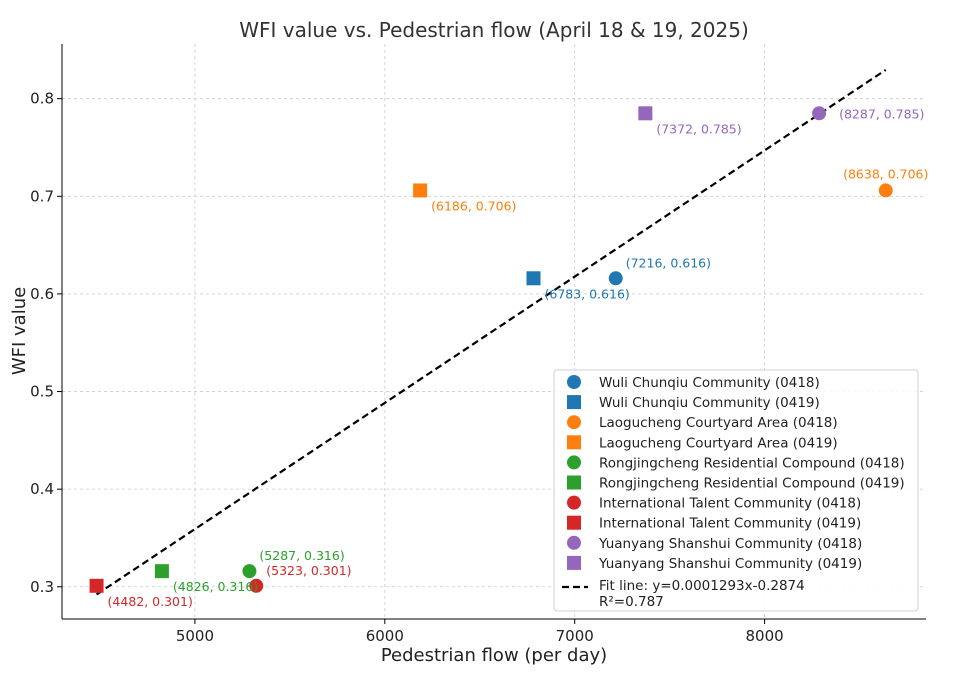 This screenshot has height=673, width=964. Describe the element at coordinates (730, 504) in the screenshot. I see `legend-entry-label: International Talent Community (0418)` at that location.